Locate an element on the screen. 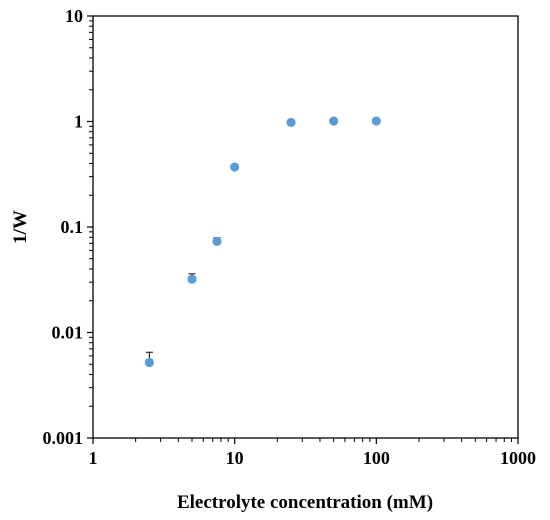 This screenshot has height=520, width=550. x-axis-ticks: 1 10 100 1000 is located at coordinates (312, 453).